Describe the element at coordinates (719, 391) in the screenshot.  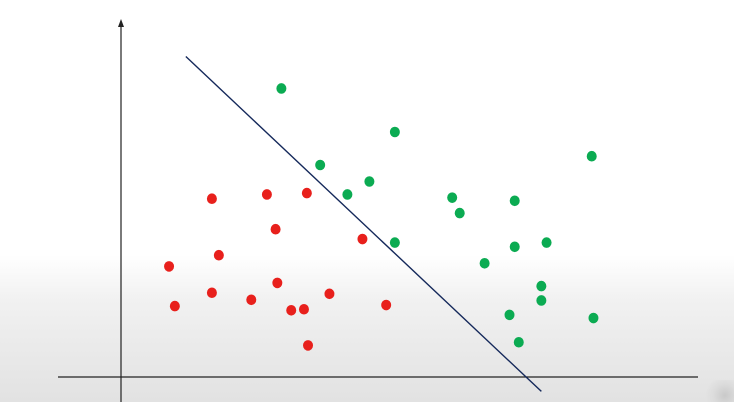
I see `corner-shadow` at that location.